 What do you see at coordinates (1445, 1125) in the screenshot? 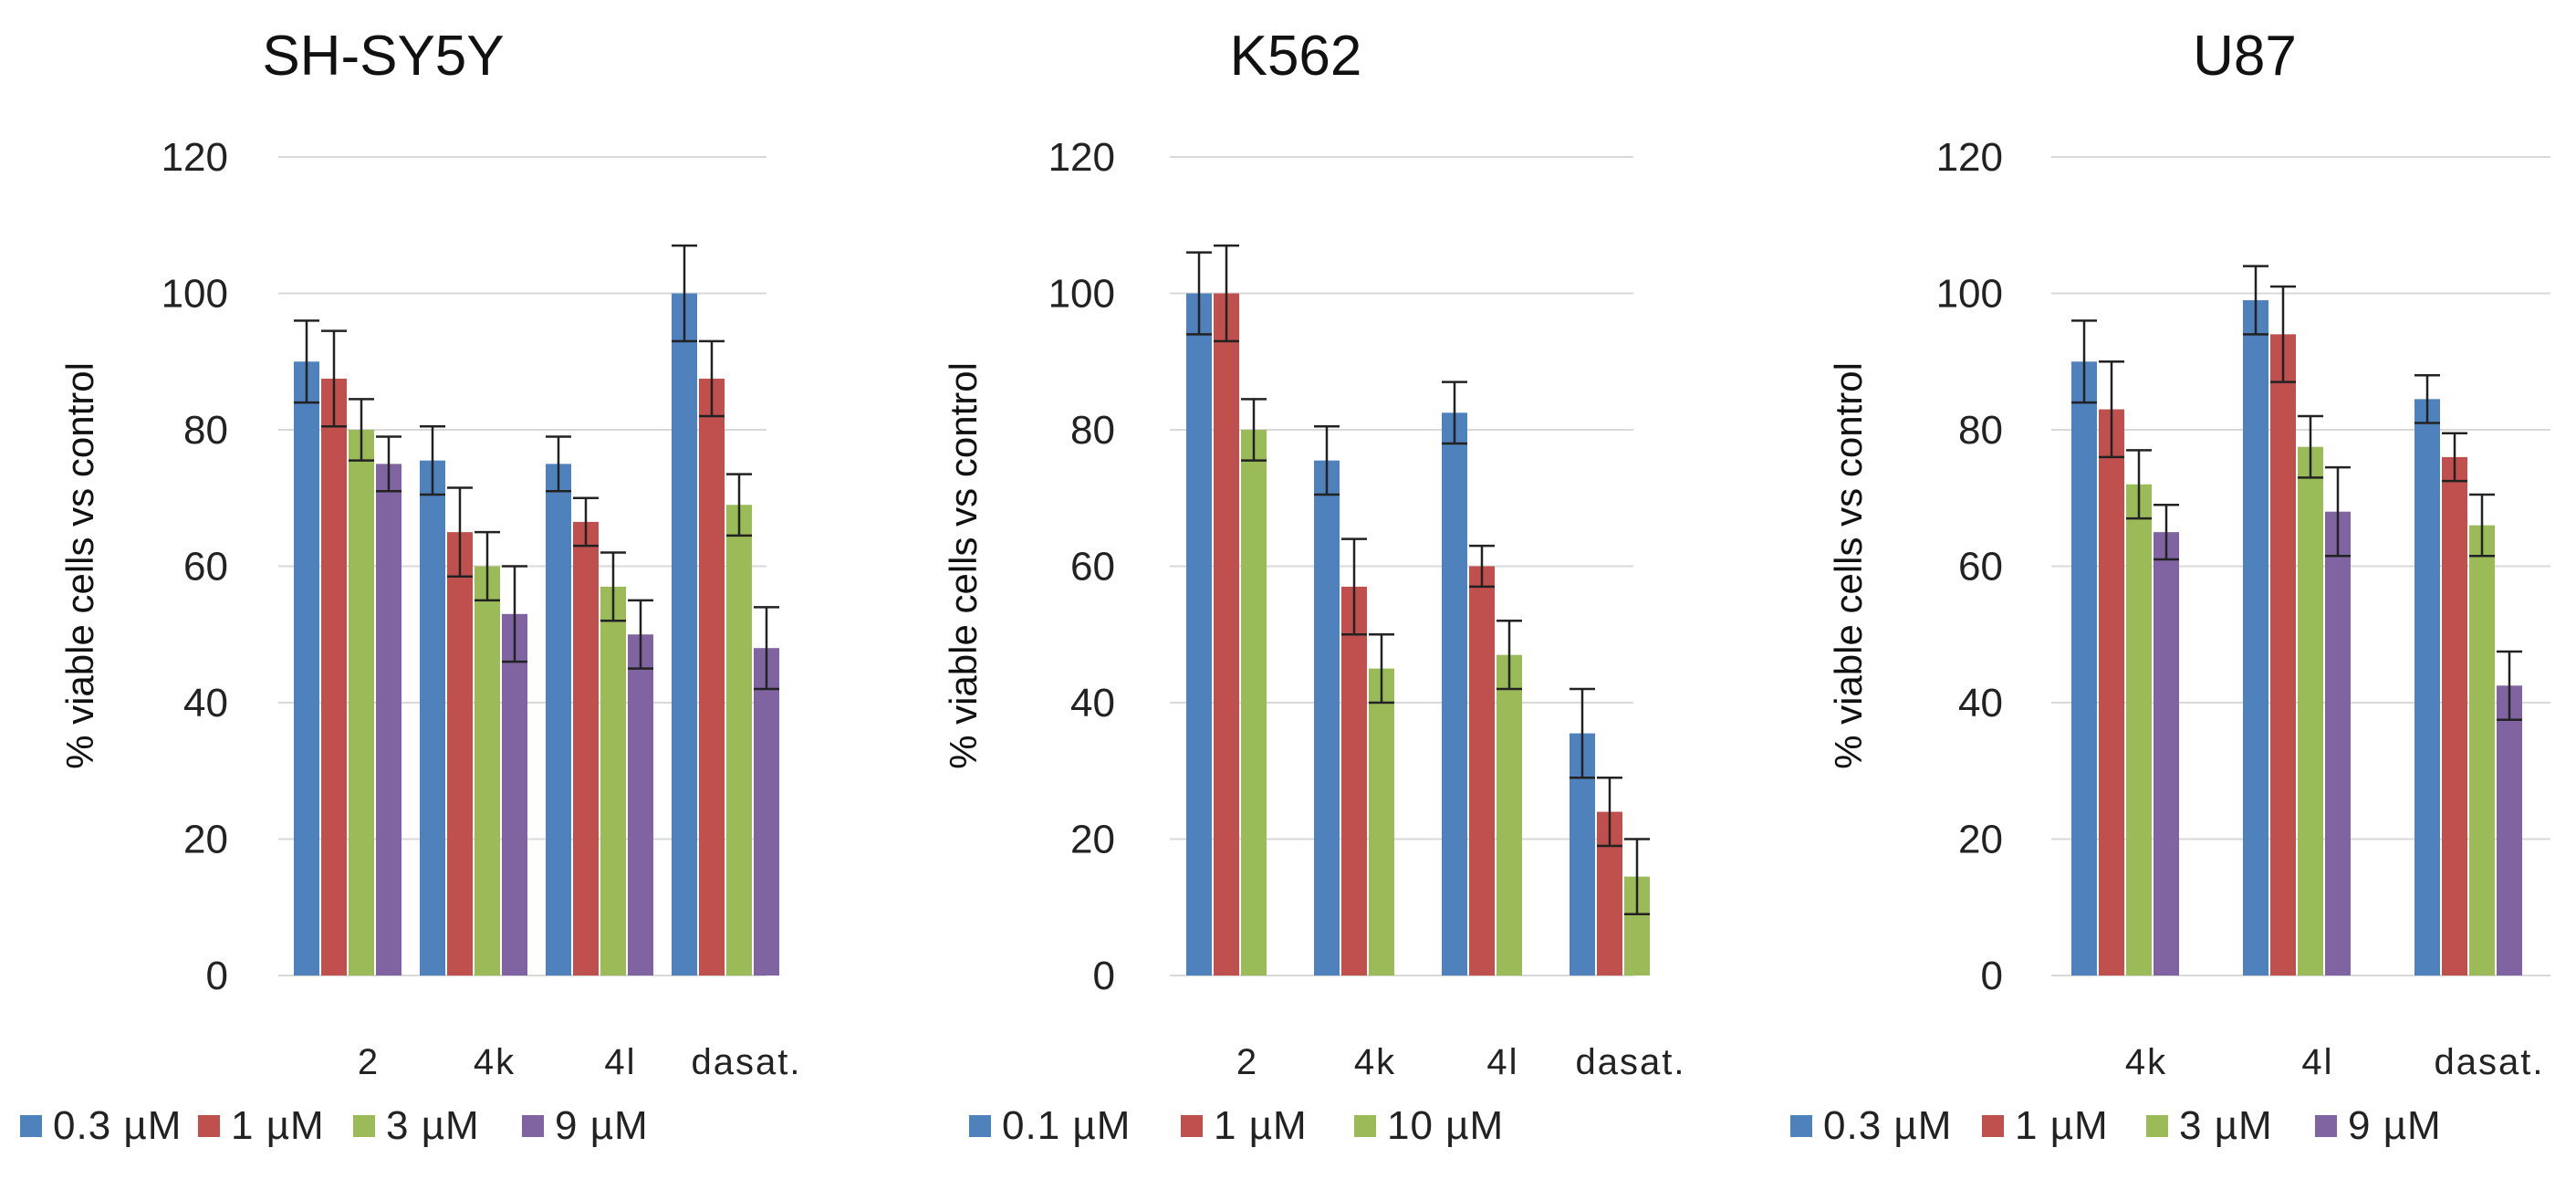
I see `legend-label: 10 µM` at bounding box center [1445, 1125].